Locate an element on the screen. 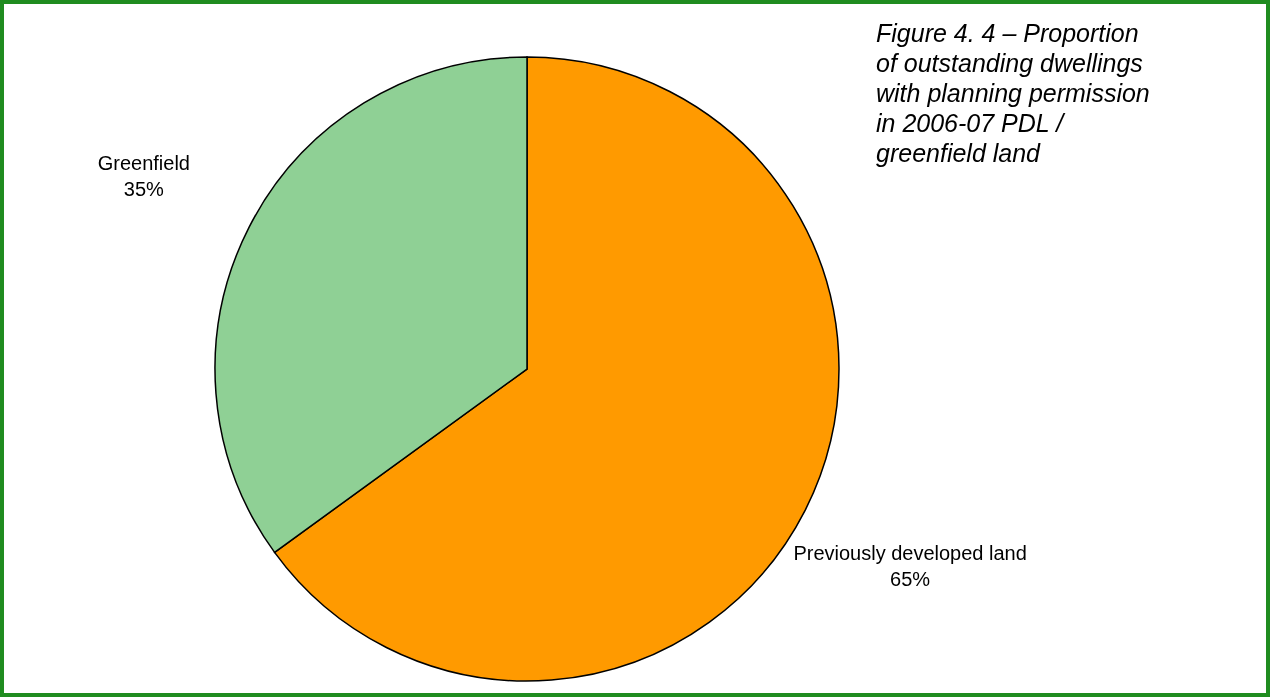 The height and width of the screenshot is (697, 1270). data-label: 35% is located at coordinates (144, 188).